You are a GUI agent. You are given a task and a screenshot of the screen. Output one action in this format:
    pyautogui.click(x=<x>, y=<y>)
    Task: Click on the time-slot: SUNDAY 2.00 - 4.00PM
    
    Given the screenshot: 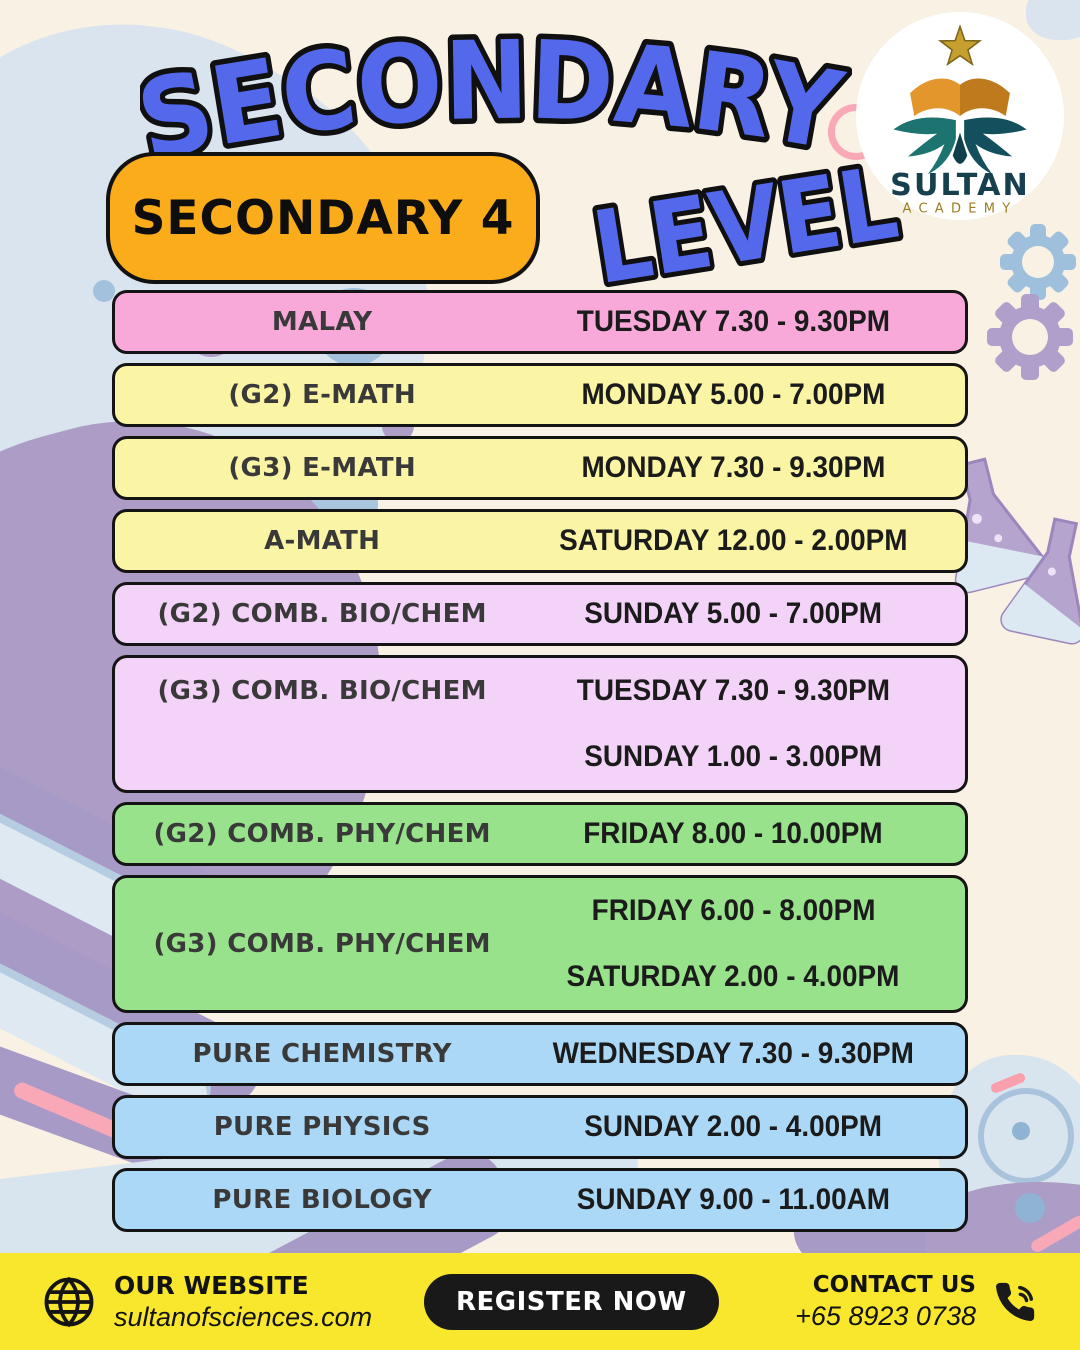 What is the action you would take?
    pyautogui.click(x=733, y=1126)
    